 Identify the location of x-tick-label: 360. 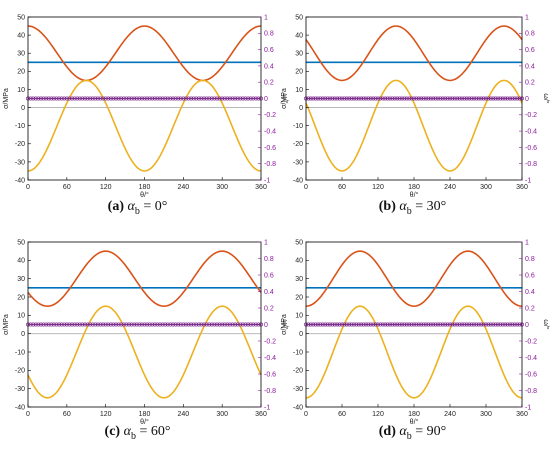
(261, 414).